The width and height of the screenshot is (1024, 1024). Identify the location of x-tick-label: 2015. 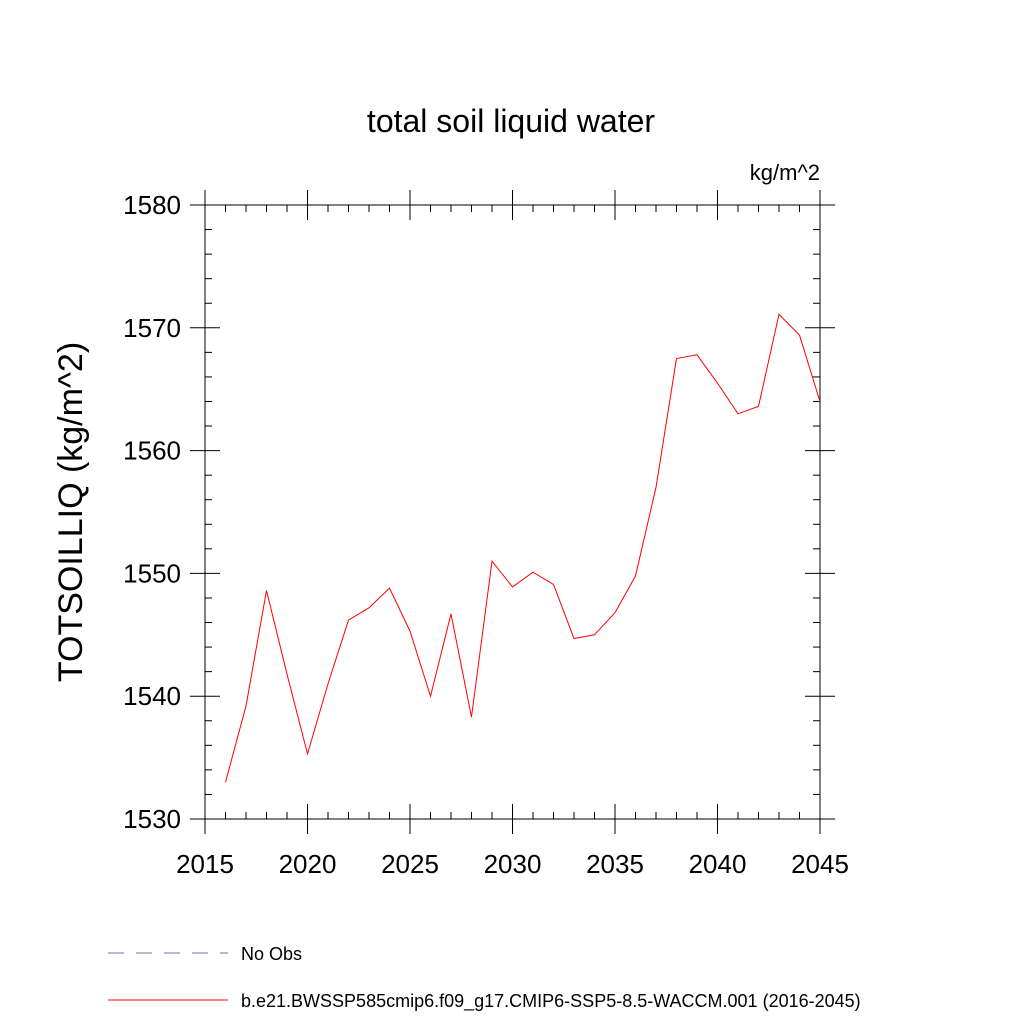
(205, 864).